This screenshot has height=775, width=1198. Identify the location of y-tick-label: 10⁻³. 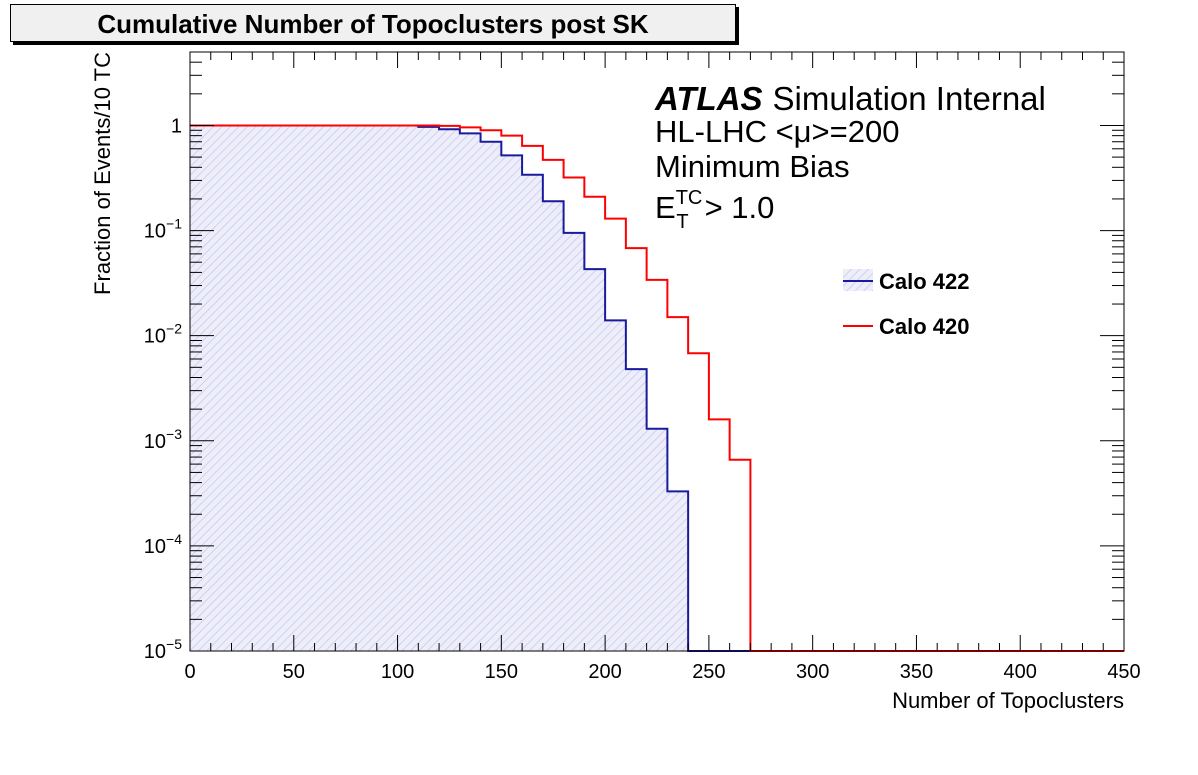
(163, 439).